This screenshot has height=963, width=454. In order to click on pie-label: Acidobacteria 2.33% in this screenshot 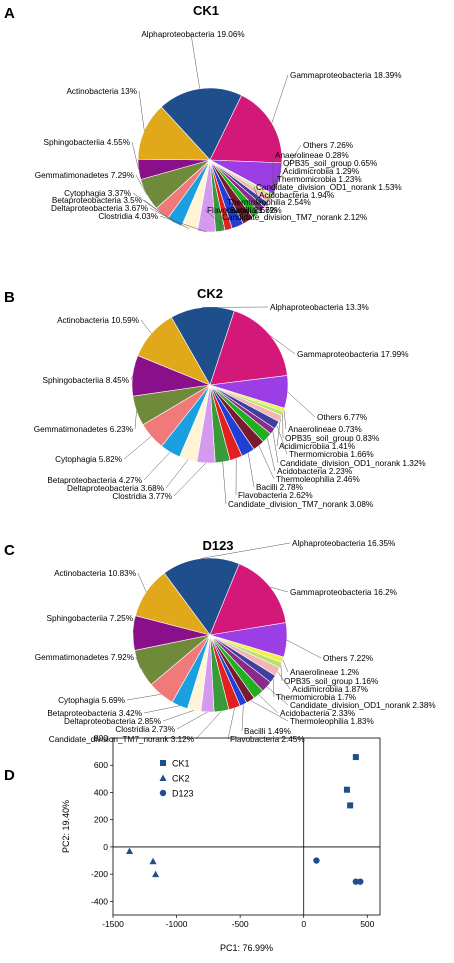, I will do `click(317, 713)`.